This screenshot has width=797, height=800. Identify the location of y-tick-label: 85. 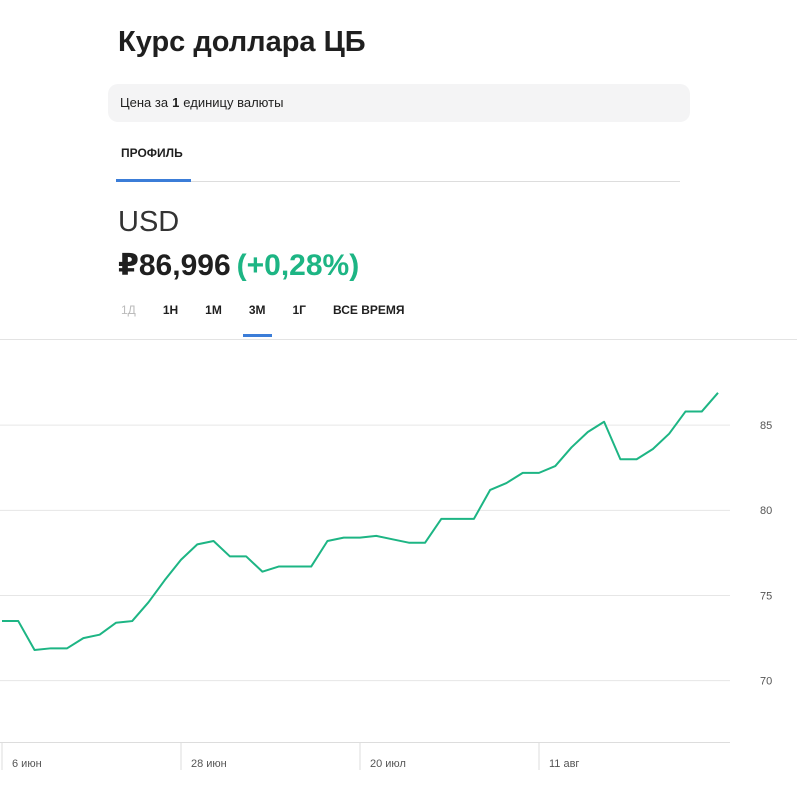
(766, 426).